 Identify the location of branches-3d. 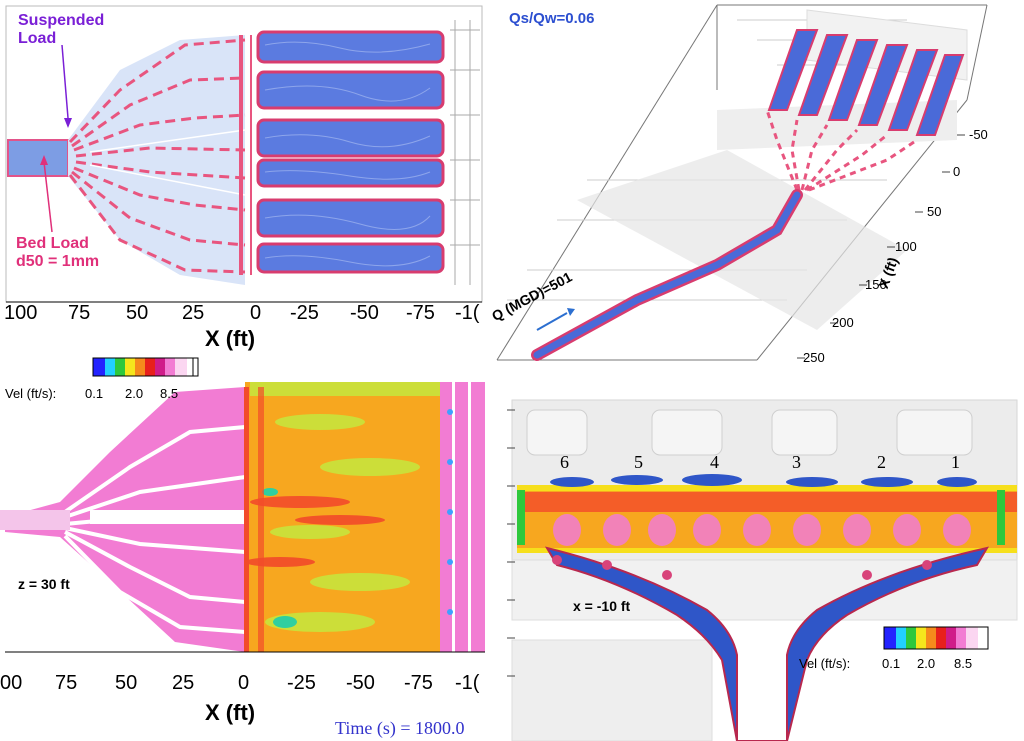
(841, 150).